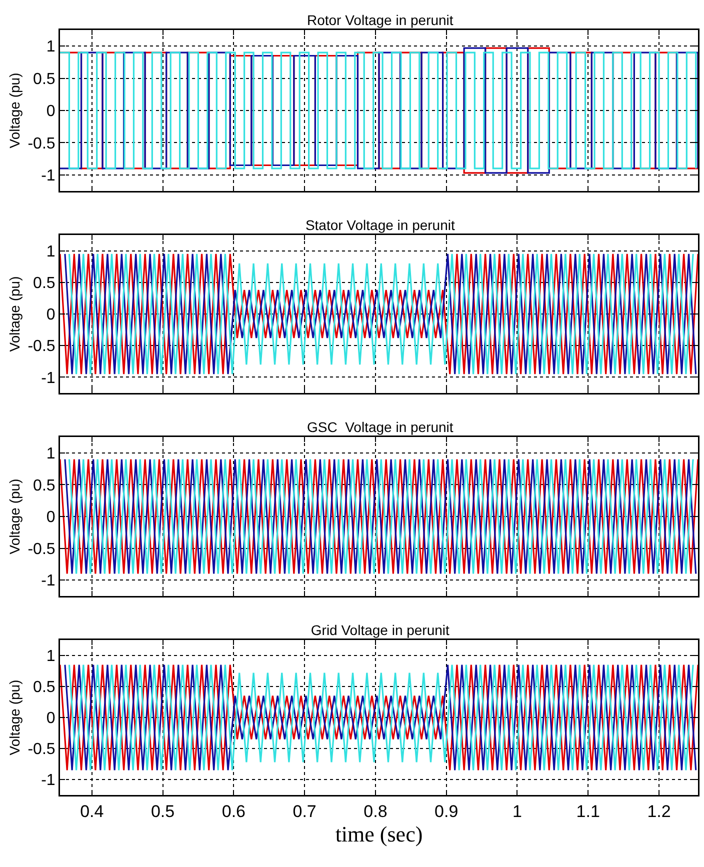 This screenshot has height=867, width=704. Describe the element at coordinates (379, 834) in the screenshot. I see `x-axis-title: time (sec)` at that location.